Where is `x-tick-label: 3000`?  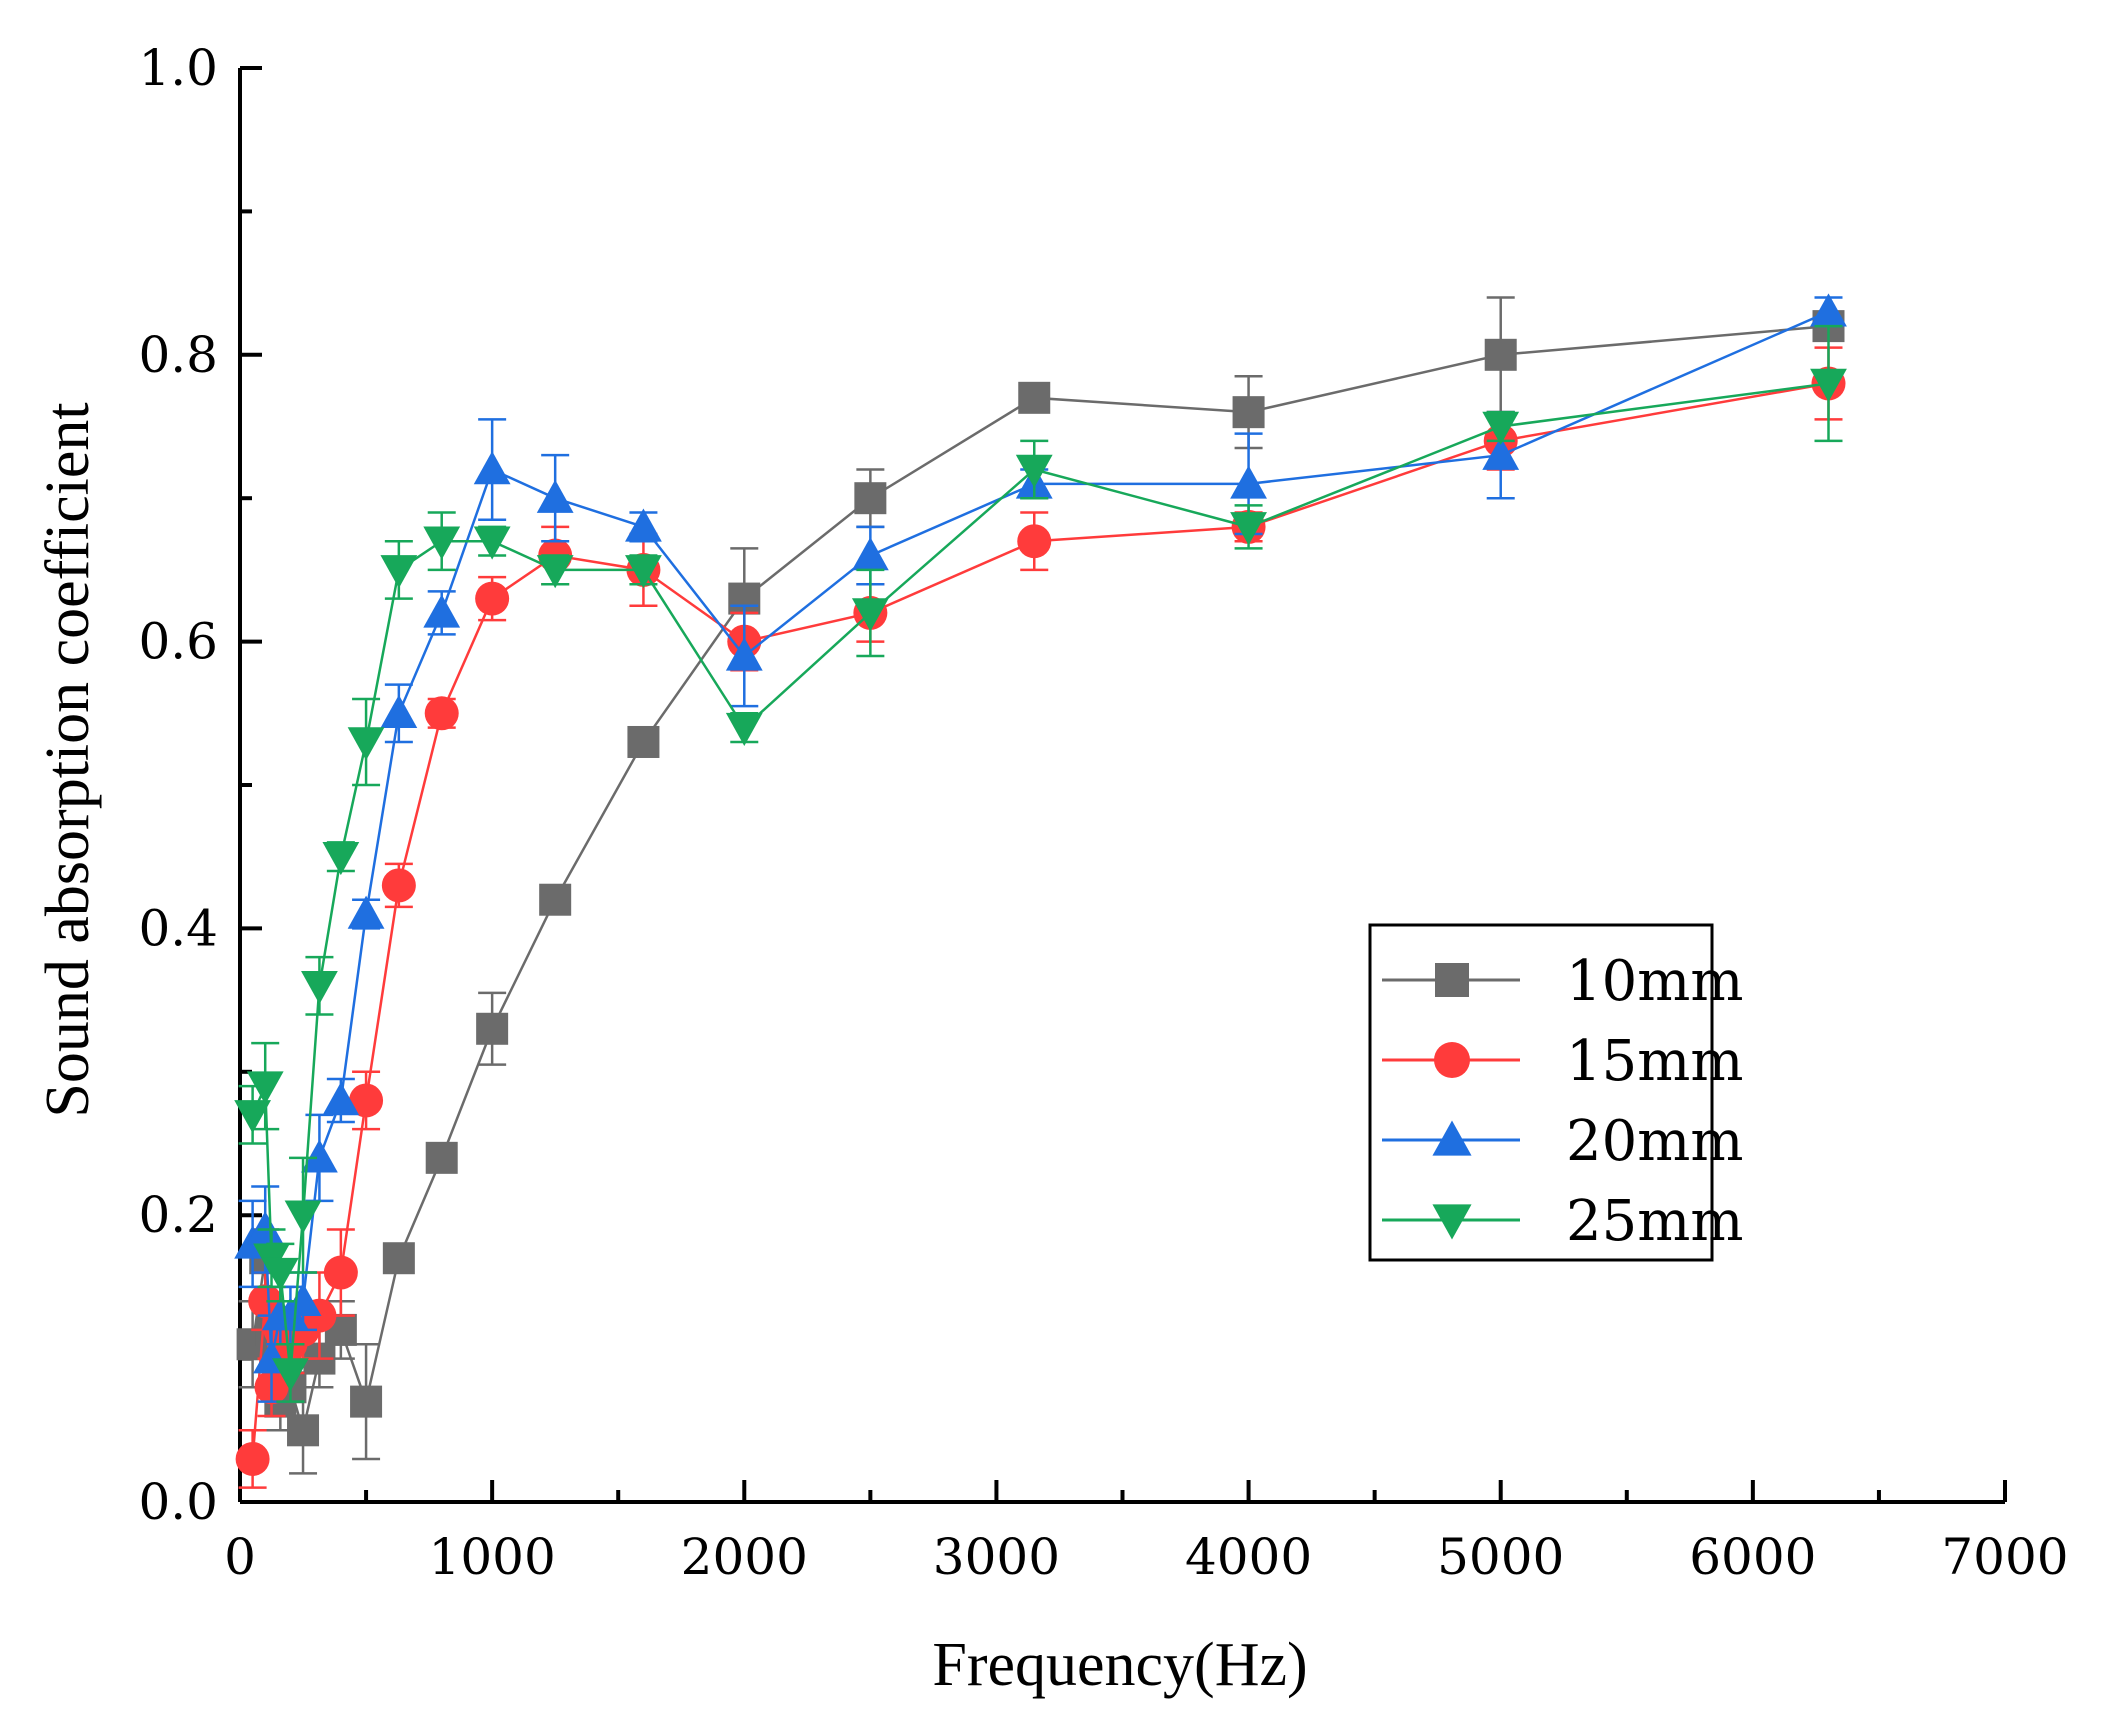
x-tick-label: 3000 is located at coordinates (996, 1557).